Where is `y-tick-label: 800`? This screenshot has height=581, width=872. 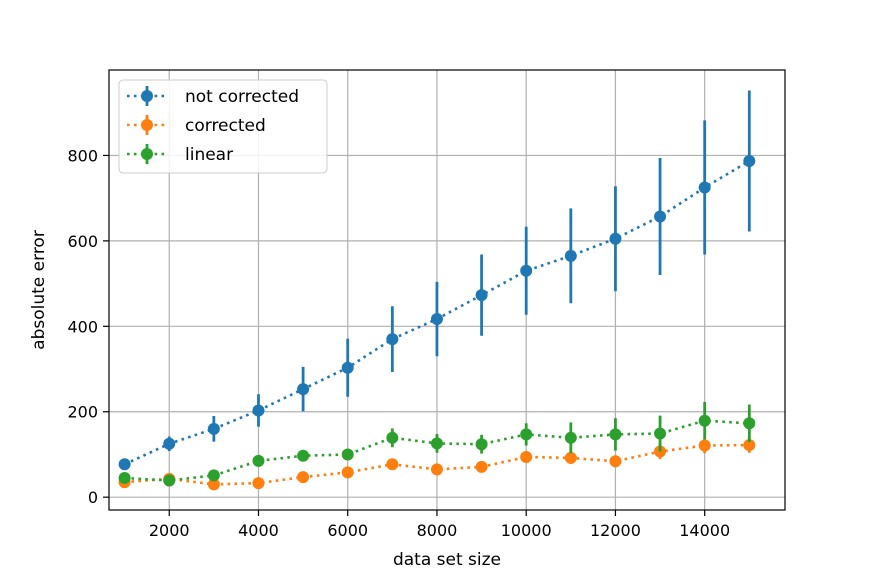 y-tick-label: 800 is located at coordinates (82, 155).